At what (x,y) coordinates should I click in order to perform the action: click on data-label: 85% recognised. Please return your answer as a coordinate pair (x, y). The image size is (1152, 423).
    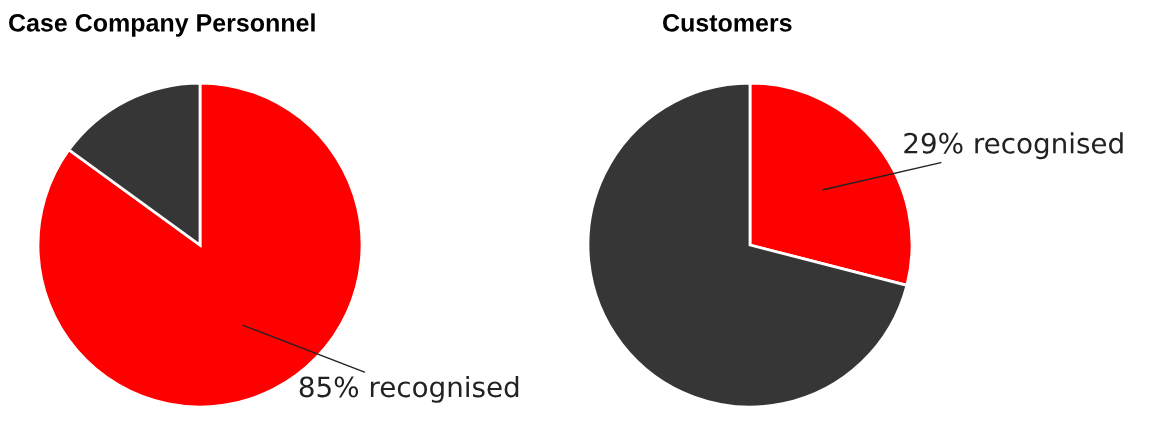
    Looking at the image, I should click on (409, 389).